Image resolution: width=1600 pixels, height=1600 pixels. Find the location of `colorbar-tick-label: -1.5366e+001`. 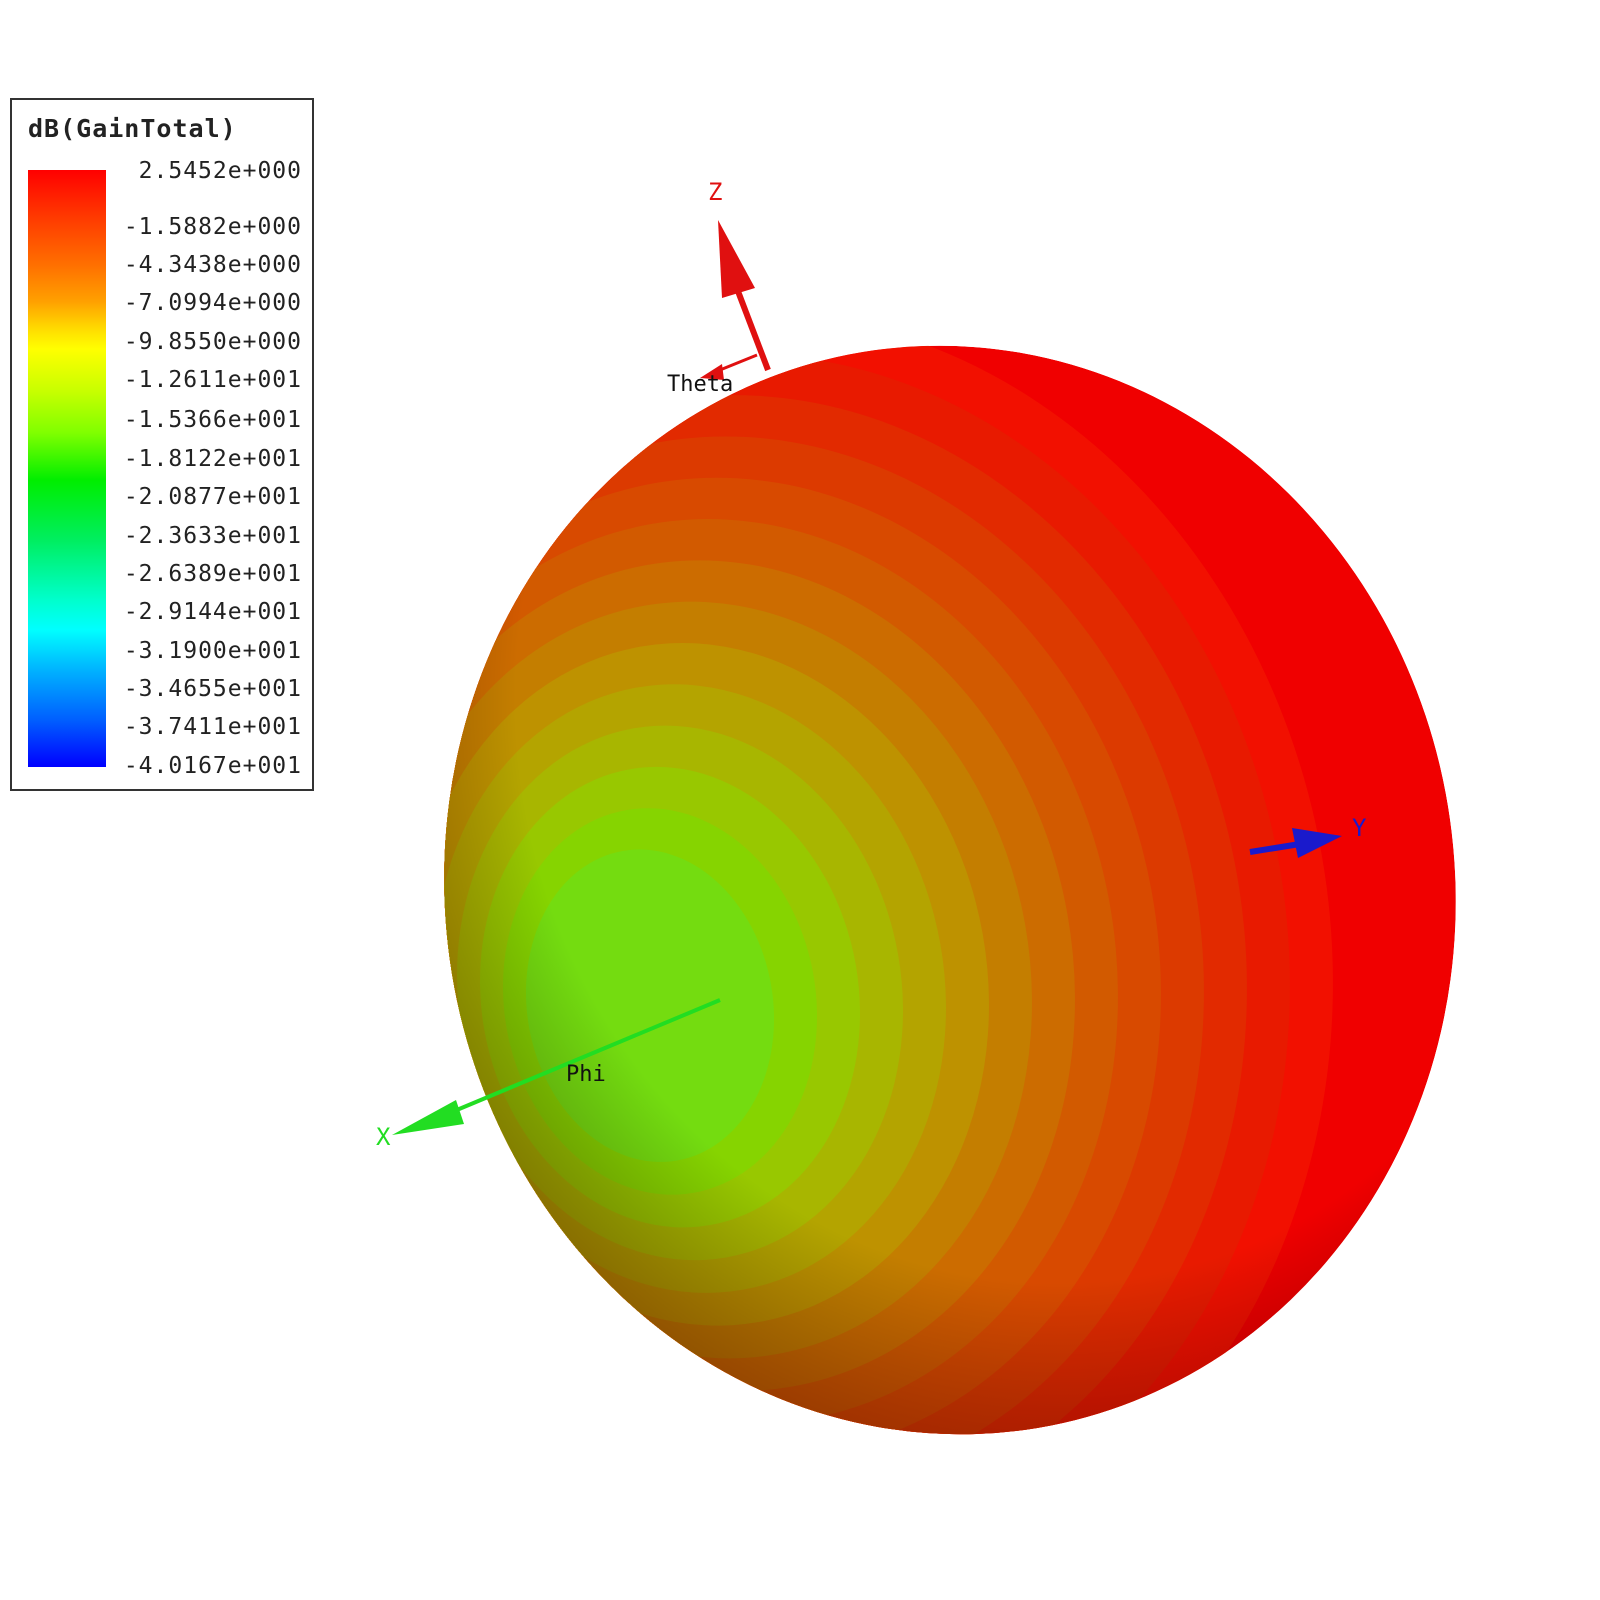

colorbar-tick-label: -1.5366e+001 is located at coordinates (212, 420).